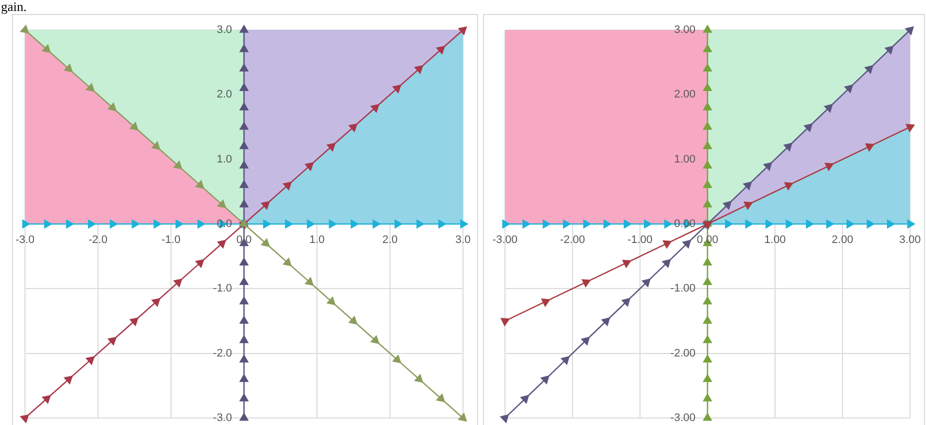 Image resolution: width=926 pixels, height=425 pixels. Describe the element at coordinates (683, 288) in the screenshot. I see `y-tick-label: -1.00` at that location.